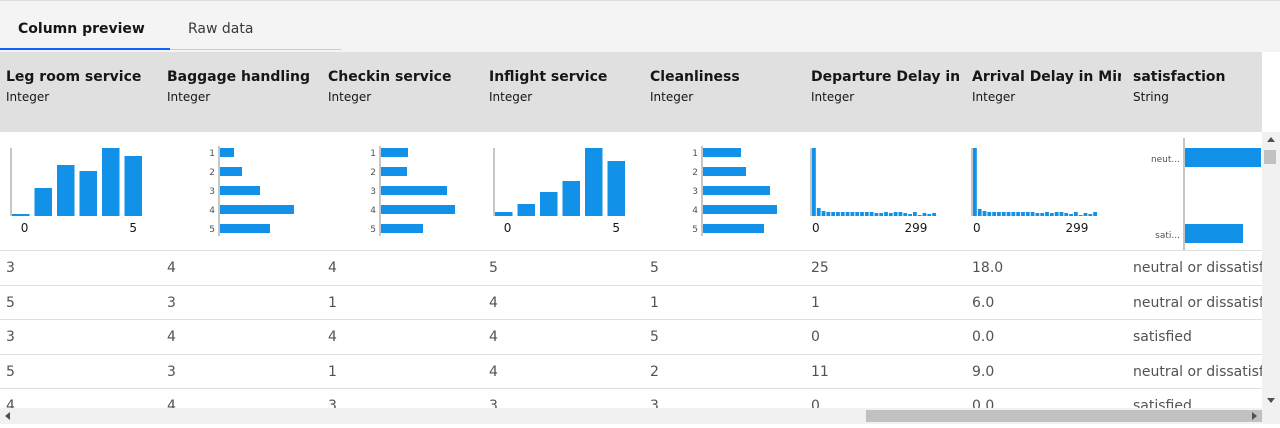 Image resolution: width=1280 pixels, height=428 pixels. I want to click on y-tick-label: 5, so click(373, 230).